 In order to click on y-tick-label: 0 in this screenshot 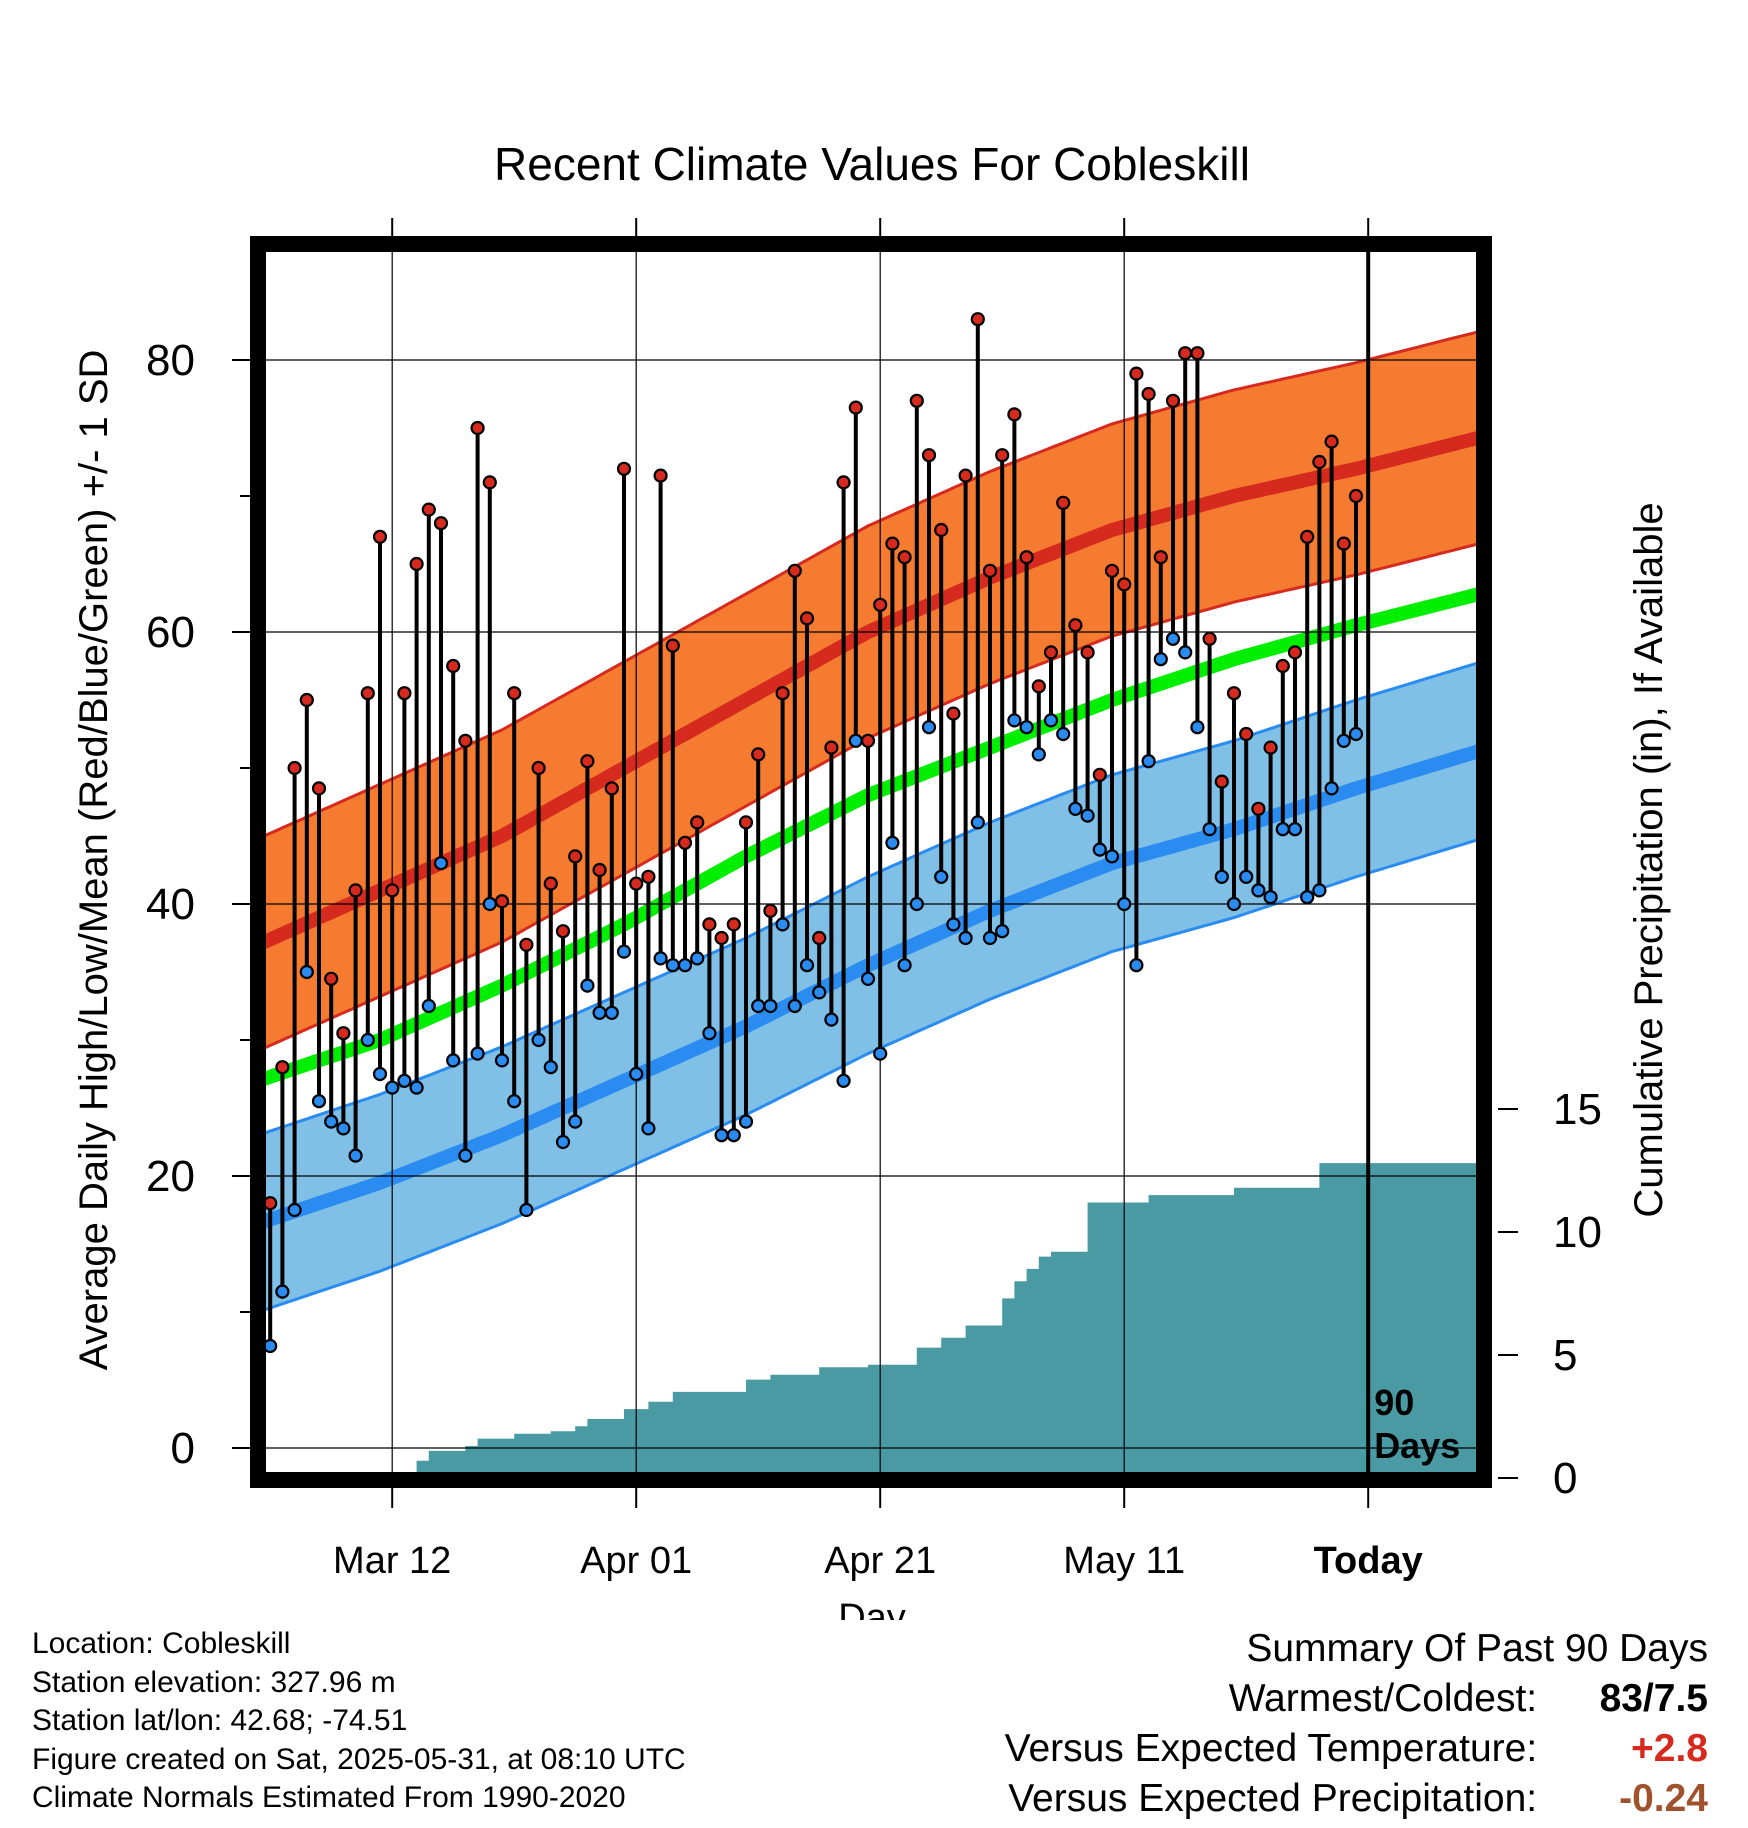, I will do `click(183, 1448)`.